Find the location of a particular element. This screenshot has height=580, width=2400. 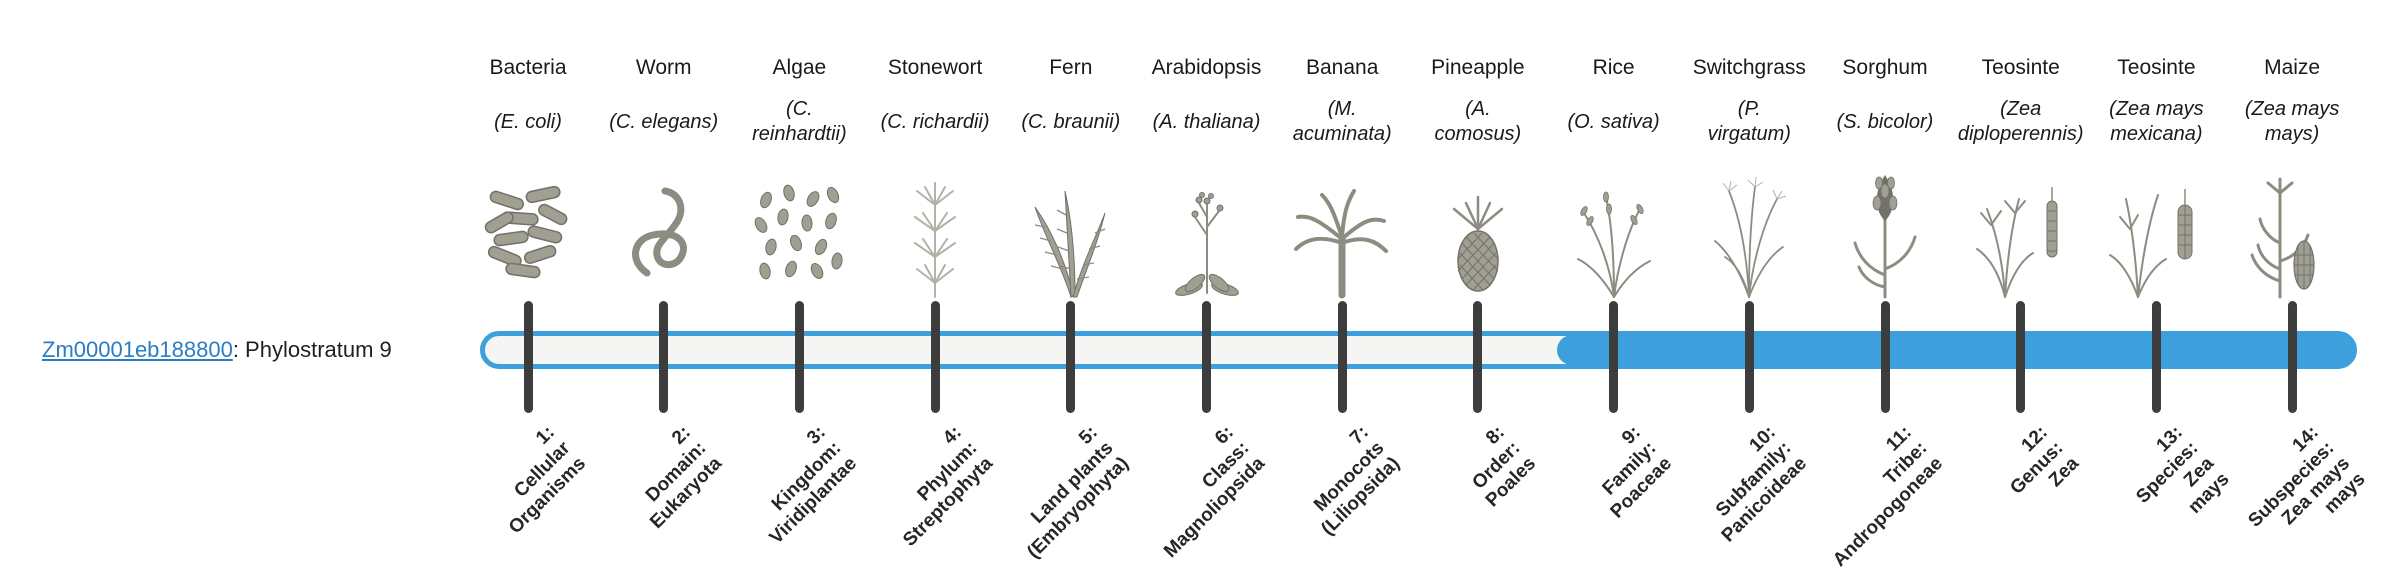

organism-scientific-name: (C. braunii) is located at coordinates (1071, 122).